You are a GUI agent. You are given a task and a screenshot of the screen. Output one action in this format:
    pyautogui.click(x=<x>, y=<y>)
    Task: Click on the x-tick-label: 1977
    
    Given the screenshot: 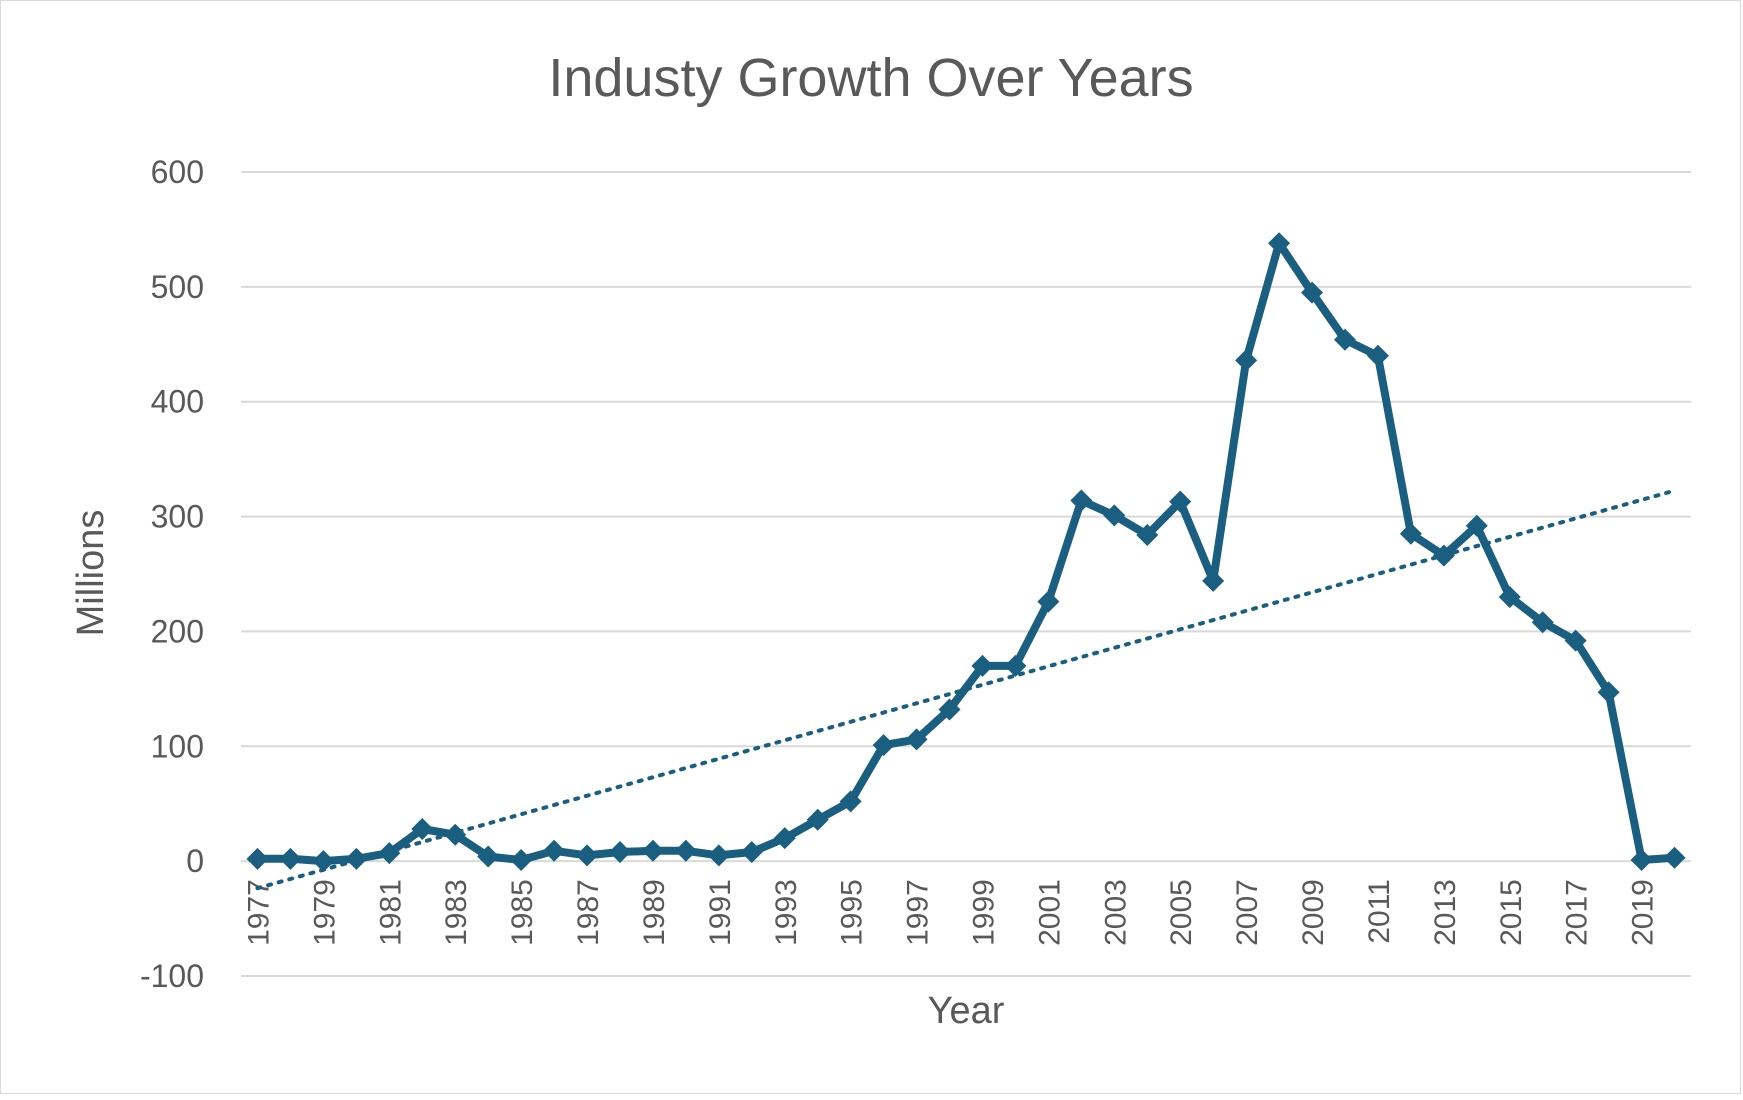 What is the action you would take?
    pyautogui.click(x=258, y=912)
    